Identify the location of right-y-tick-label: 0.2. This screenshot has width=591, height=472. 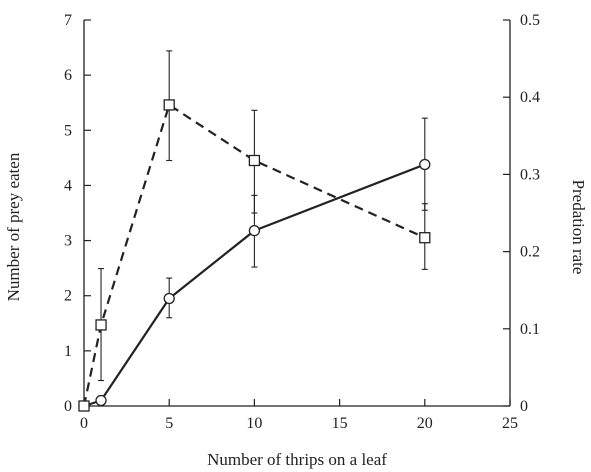
(530, 252).